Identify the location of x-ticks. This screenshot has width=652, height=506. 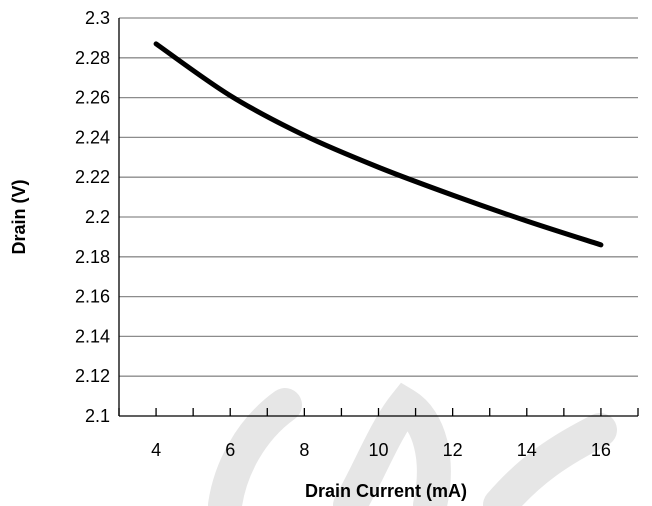
(378, 412).